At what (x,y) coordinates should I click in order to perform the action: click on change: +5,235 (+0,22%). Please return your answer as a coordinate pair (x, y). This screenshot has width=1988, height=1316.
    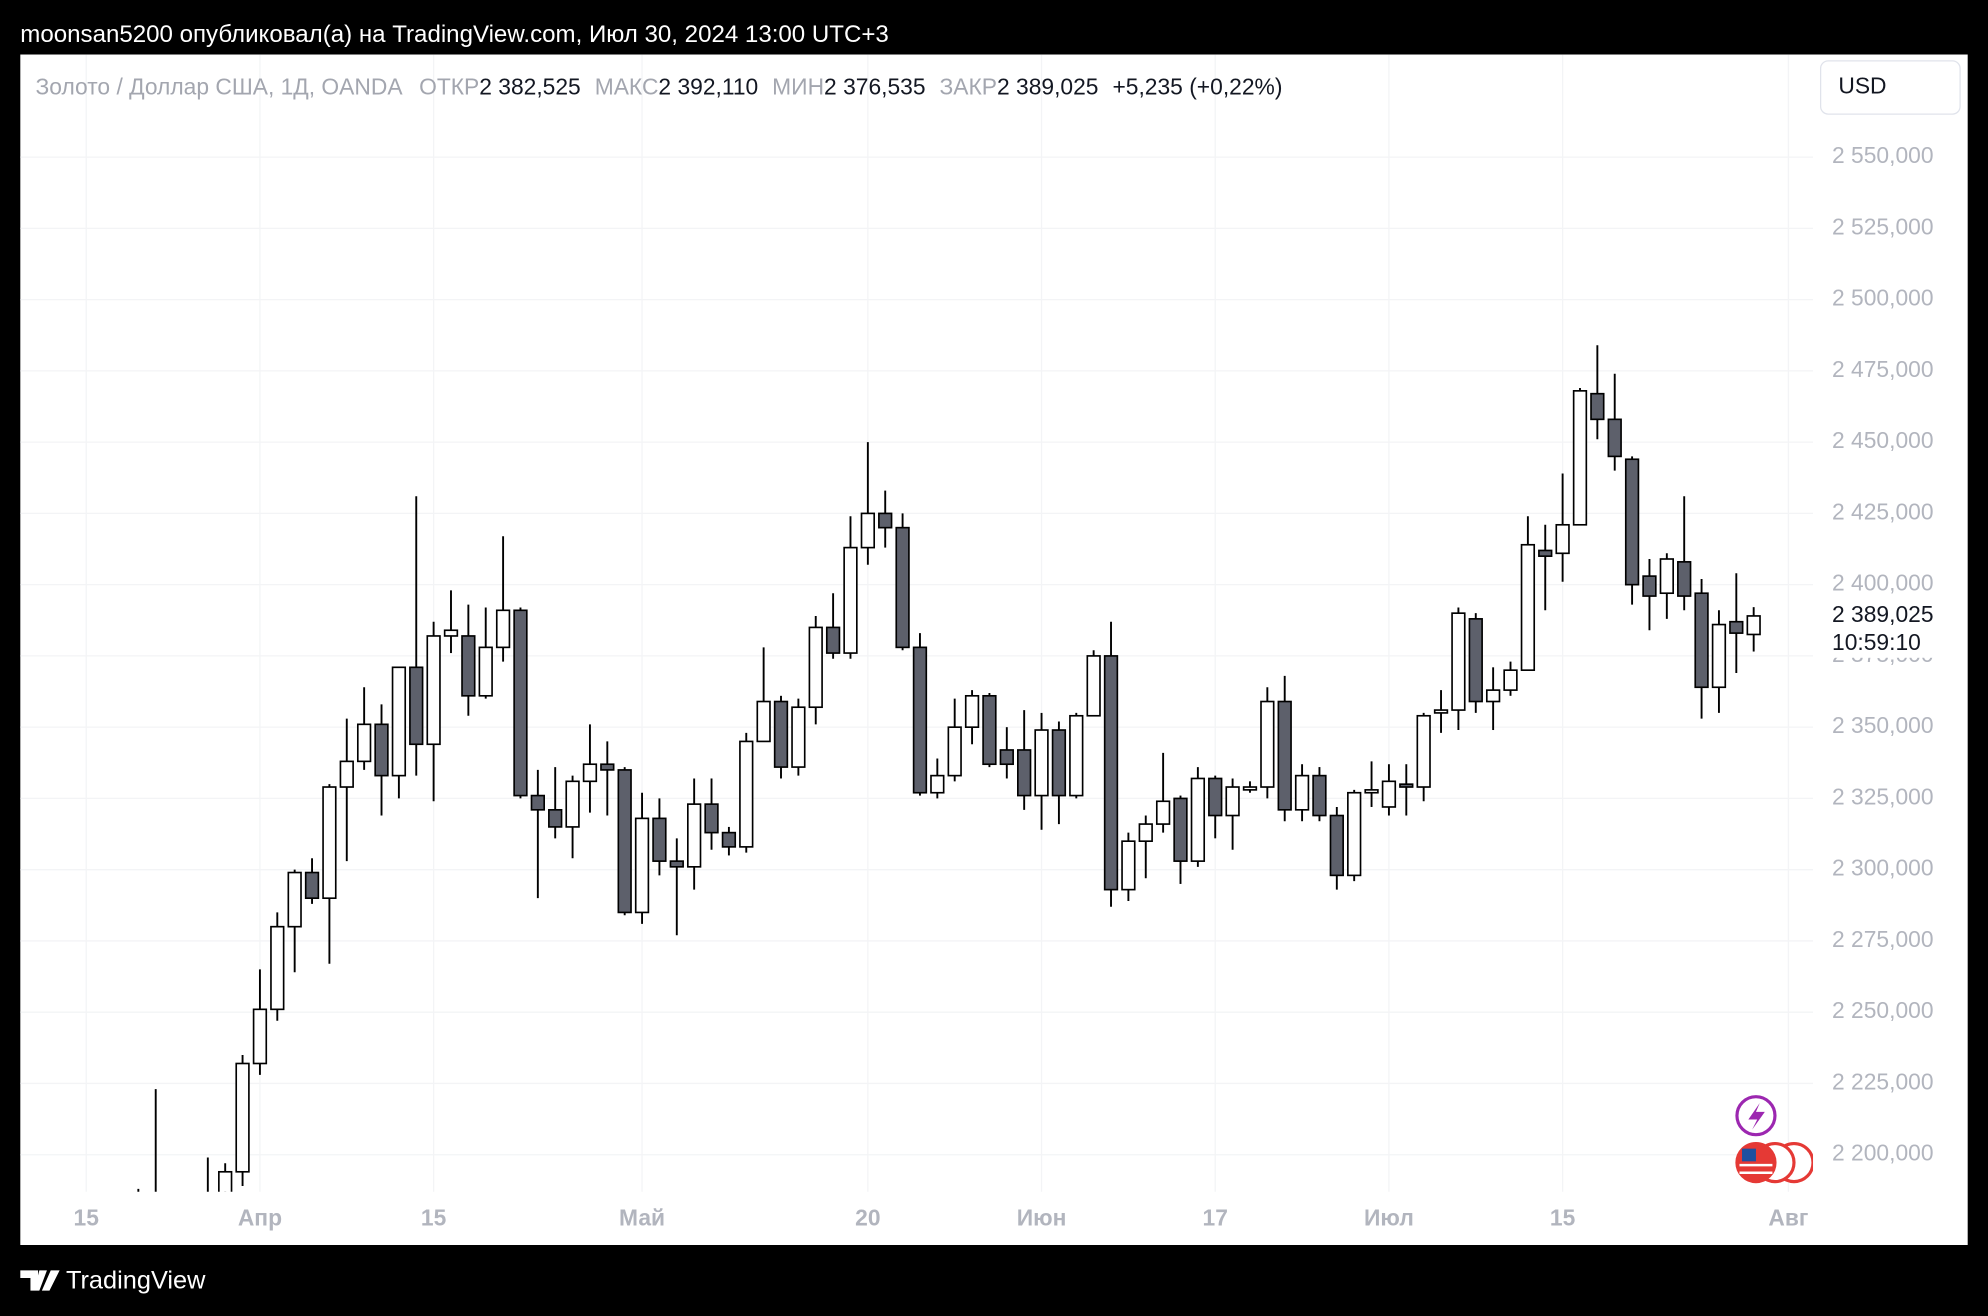
    Looking at the image, I should click on (1197, 87).